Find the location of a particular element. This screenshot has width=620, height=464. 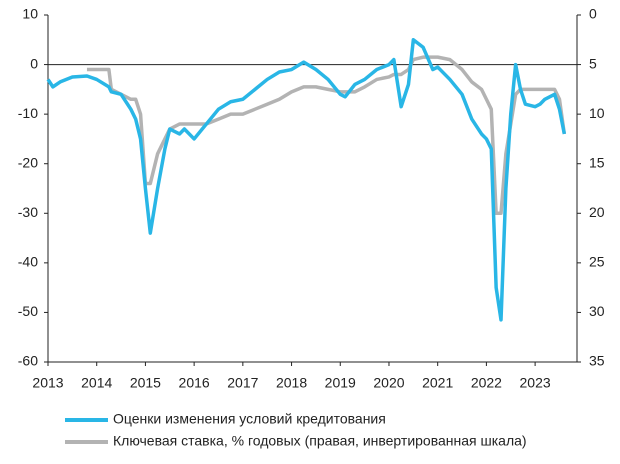

y2-tick-label: 5 is located at coordinates (593, 63).